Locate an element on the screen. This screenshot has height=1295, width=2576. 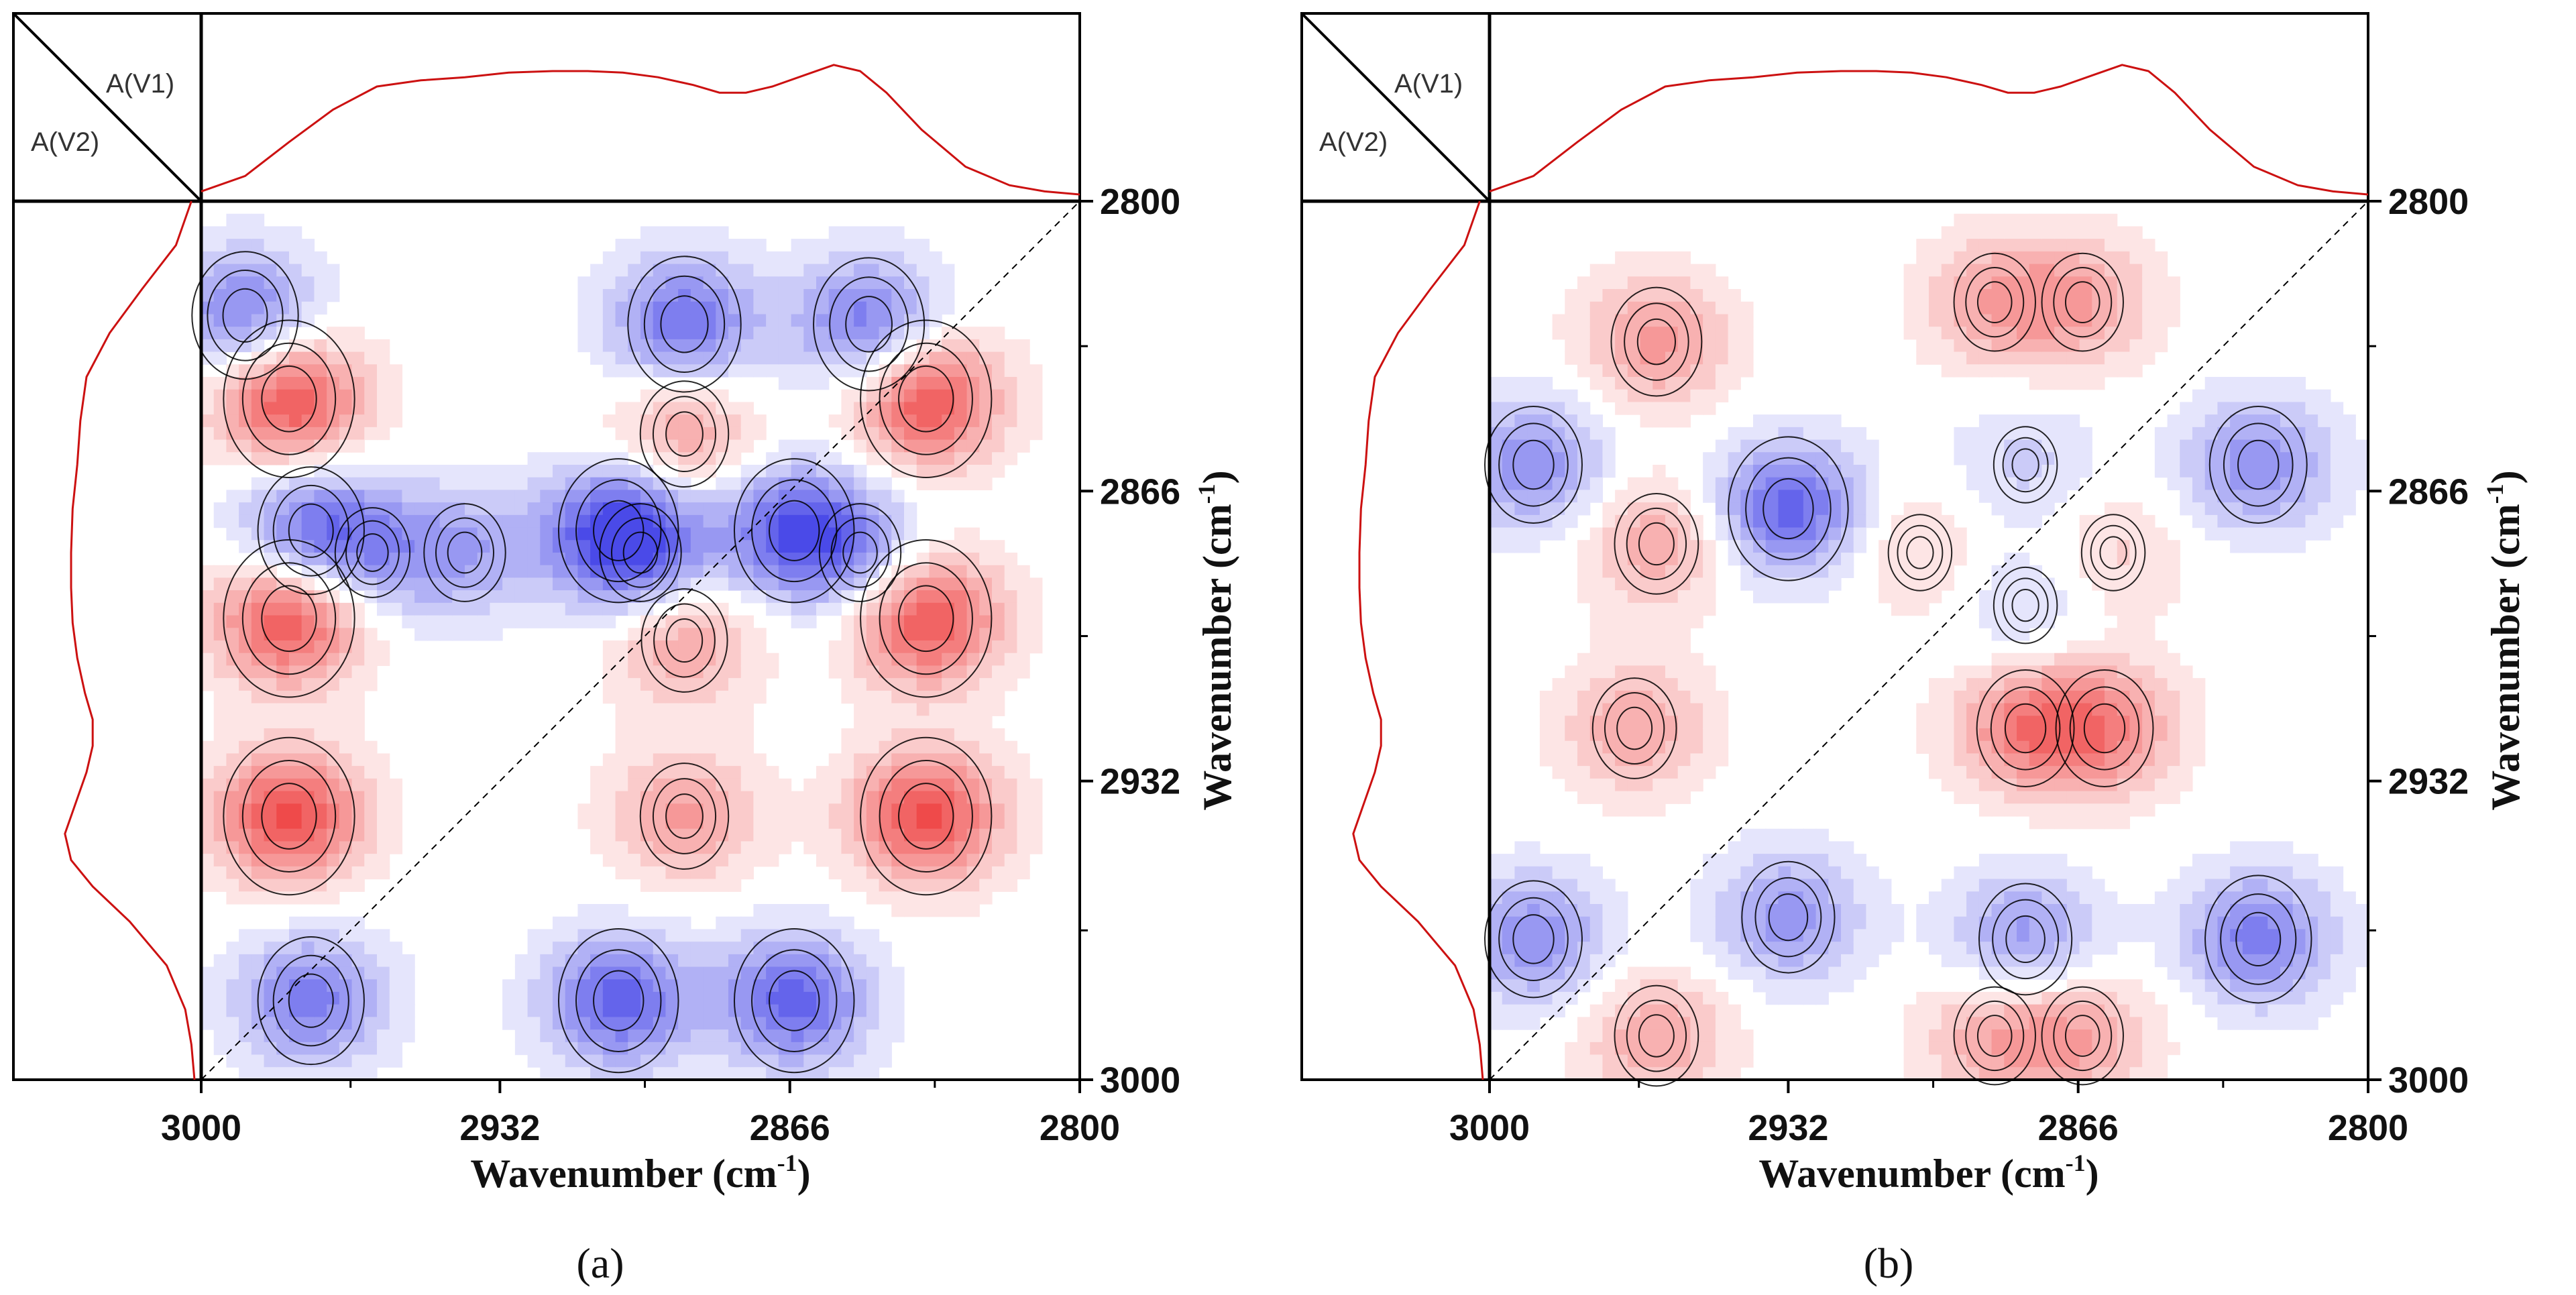
x-tick-label: 2932 is located at coordinates (499, 1128).